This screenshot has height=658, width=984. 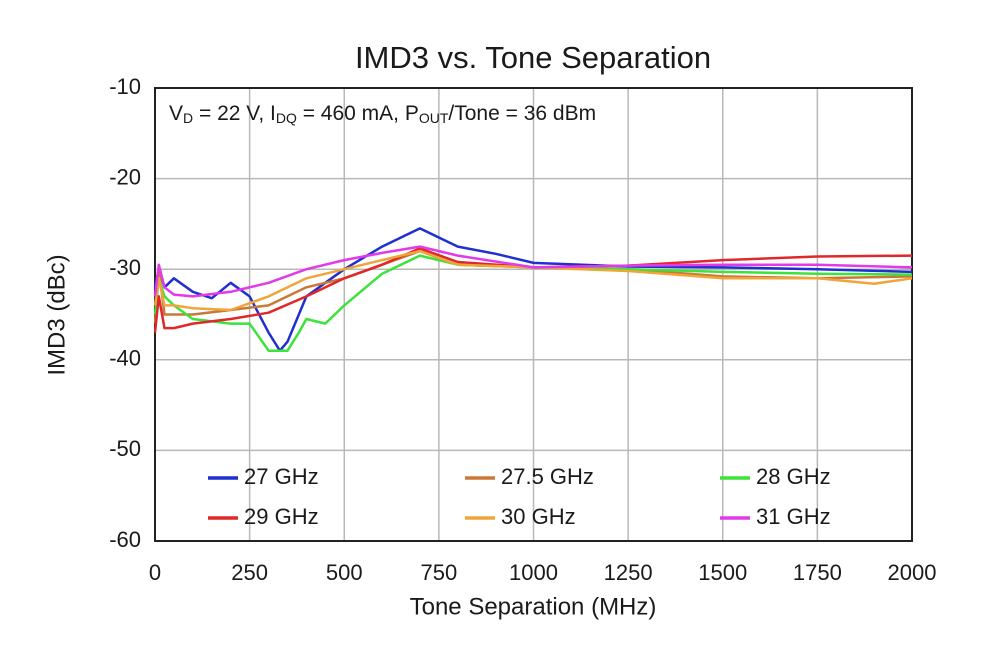 What do you see at coordinates (817, 572) in the screenshot?
I see `x-tick-label: 1750` at bounding box center [817, 572].